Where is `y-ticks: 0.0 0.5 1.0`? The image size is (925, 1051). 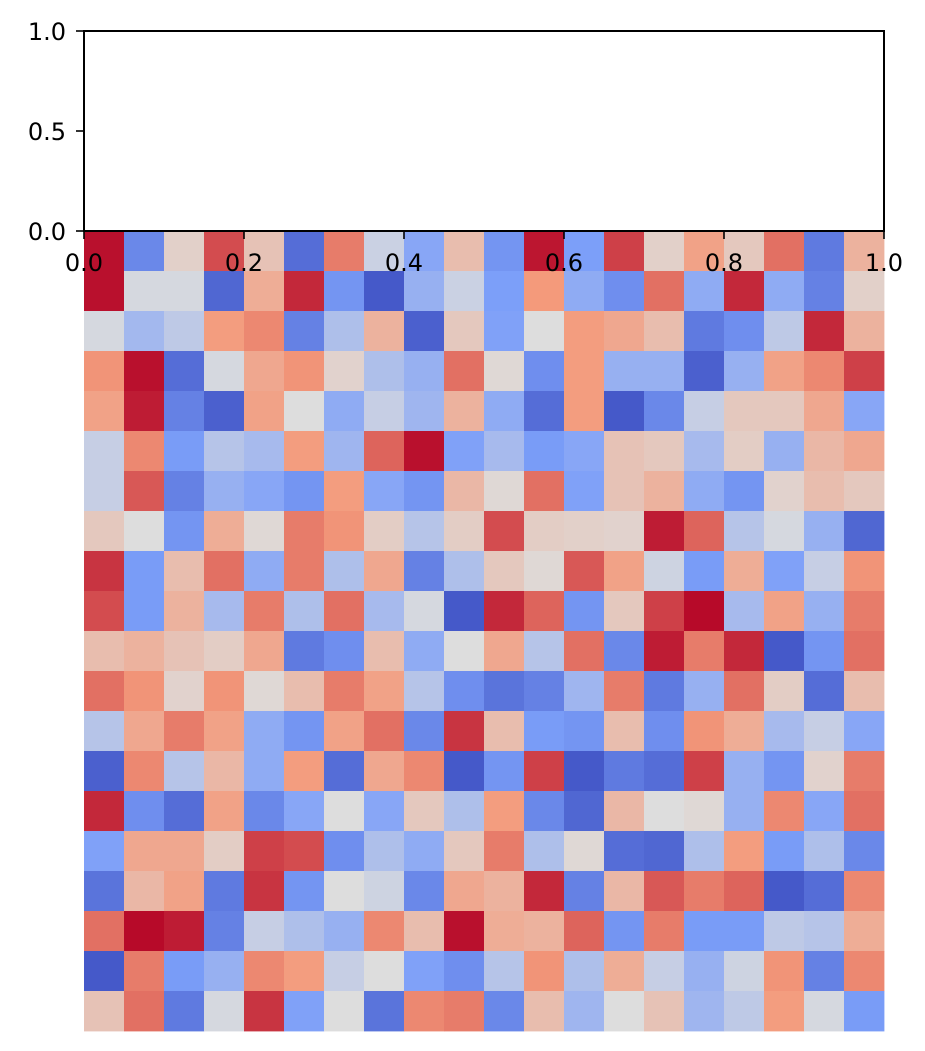 y-ticks: 0.0 0.5 1.0 is located at coordinates (56, 132).